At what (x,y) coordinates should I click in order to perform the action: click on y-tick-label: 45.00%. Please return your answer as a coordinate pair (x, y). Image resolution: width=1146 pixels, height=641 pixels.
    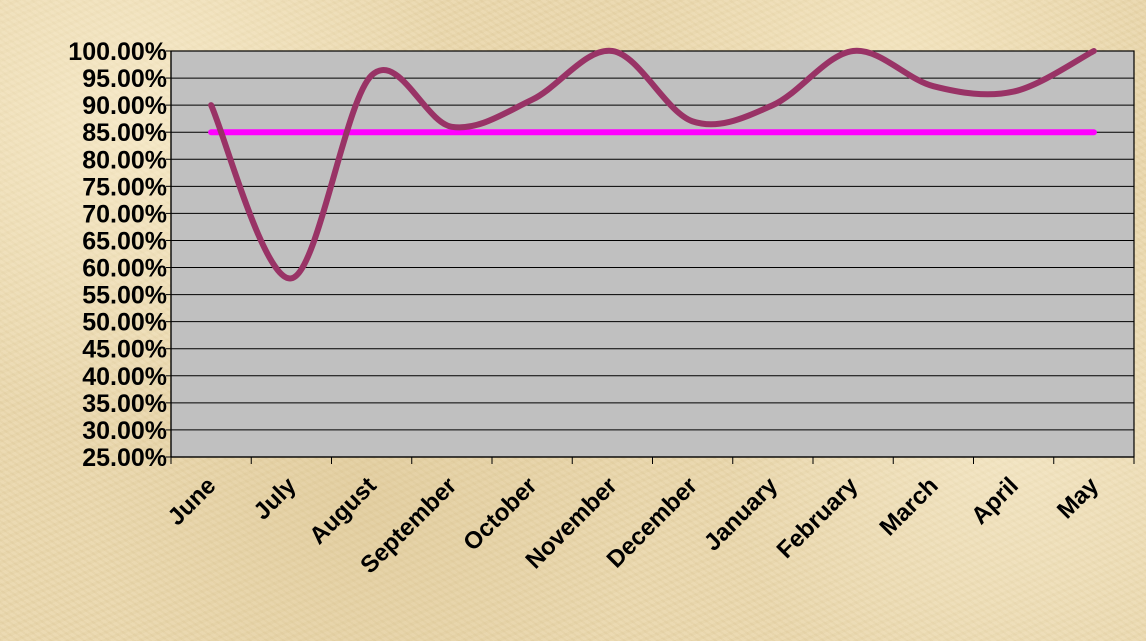
    Looking at the image, I should click on (124, 350).